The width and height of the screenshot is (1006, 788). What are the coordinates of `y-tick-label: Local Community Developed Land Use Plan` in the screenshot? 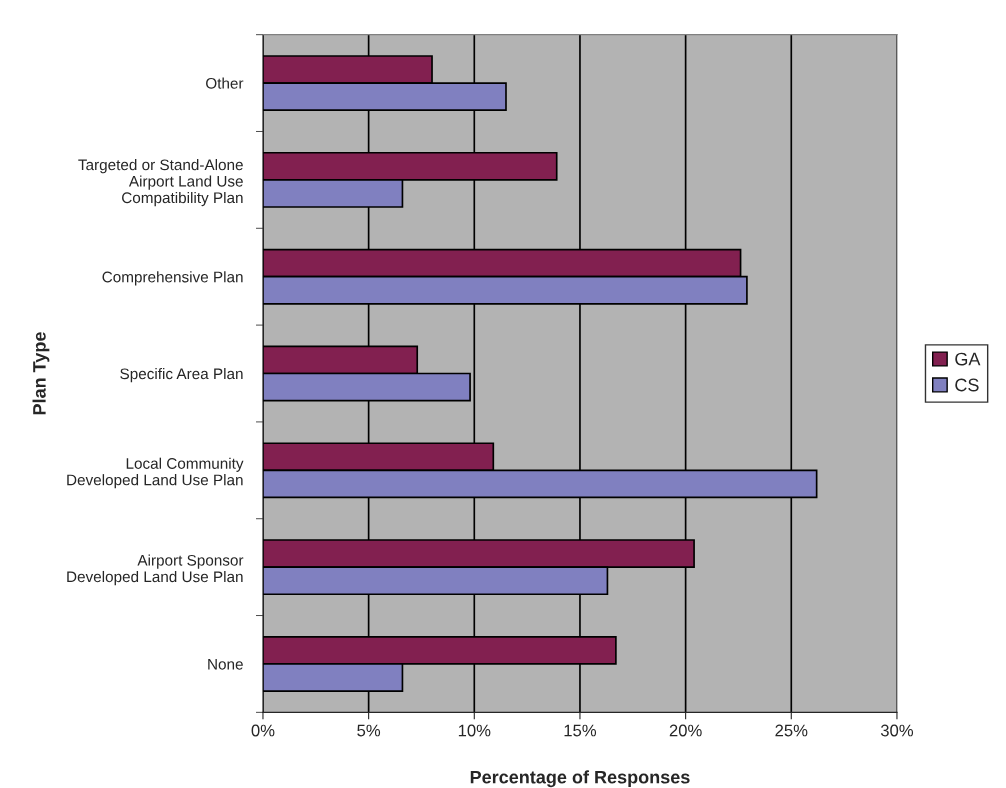 It's located at (155, 473).